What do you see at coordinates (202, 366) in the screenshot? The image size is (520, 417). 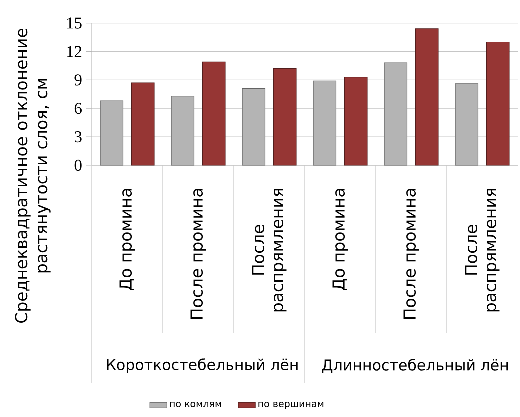 I see `text: Короткостебельный лён` at bounding box center [202, 366].